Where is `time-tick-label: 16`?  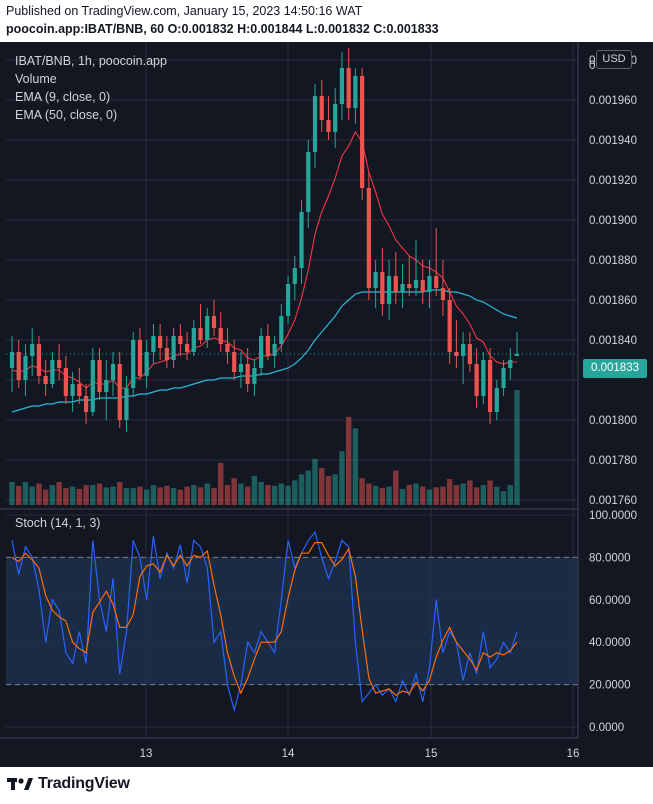
time-tick-label: 16 is located at coordinates (573, 754).